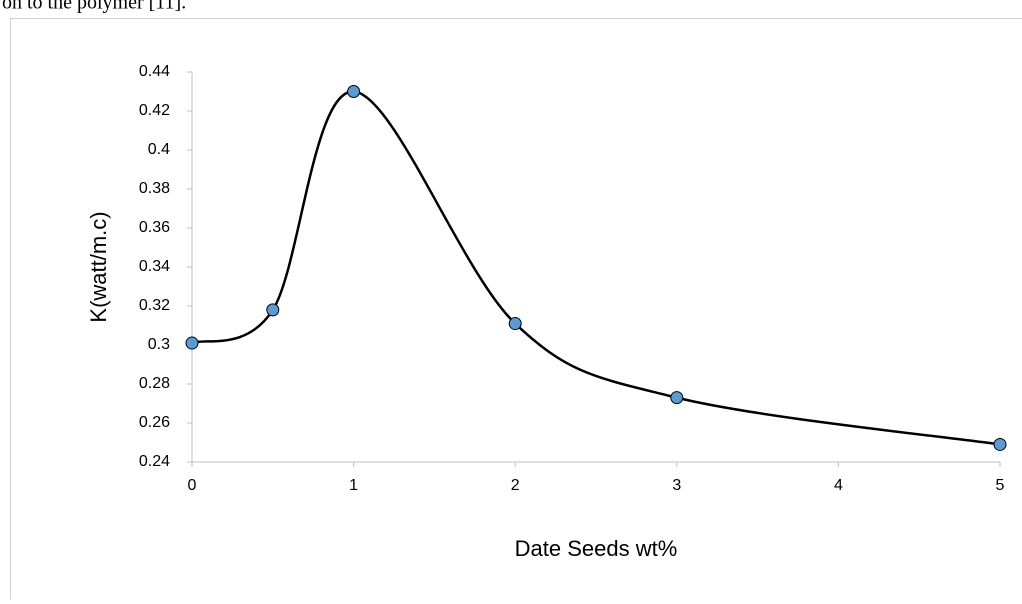 This screenshot has width=1022, height=604. Describe the element at coordinates (154, 188) in the screenshot. I see `y-tick-label: 0.38` at that location.